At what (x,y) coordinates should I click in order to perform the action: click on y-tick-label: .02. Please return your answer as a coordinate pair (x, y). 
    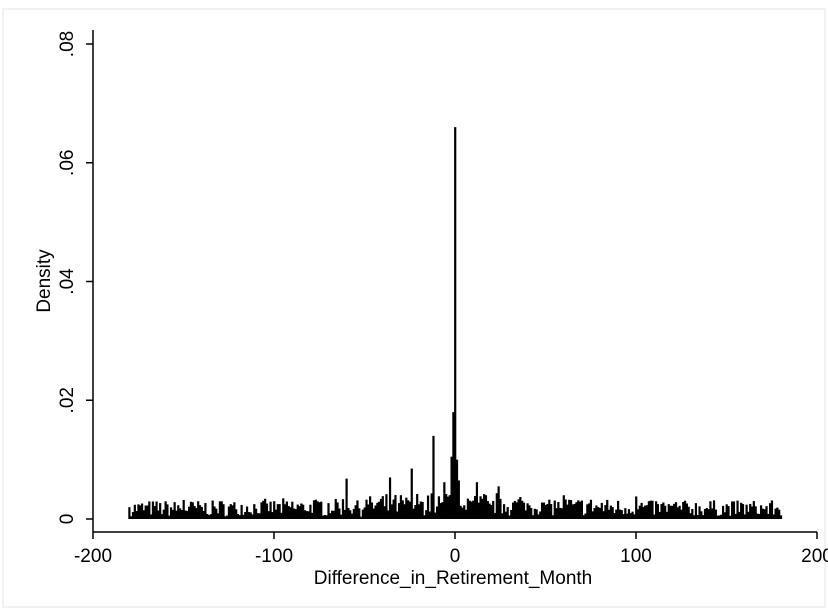
    Looking at the image, I should click on (67, 400).